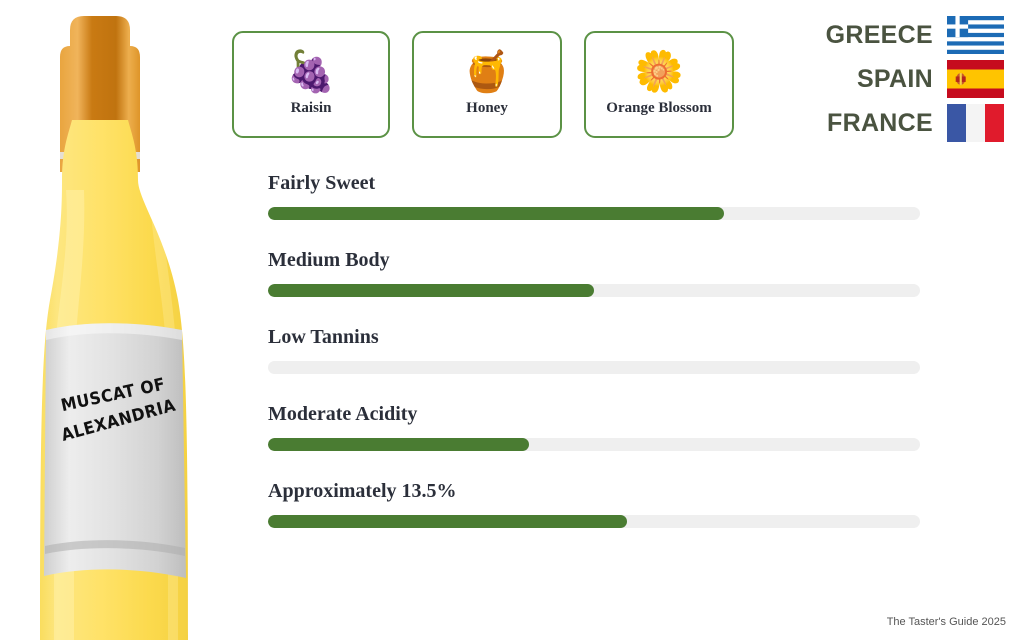  Describe the element at coordinates (975, 79) in the screenshot. I see `spain-flag-icon` at that location.